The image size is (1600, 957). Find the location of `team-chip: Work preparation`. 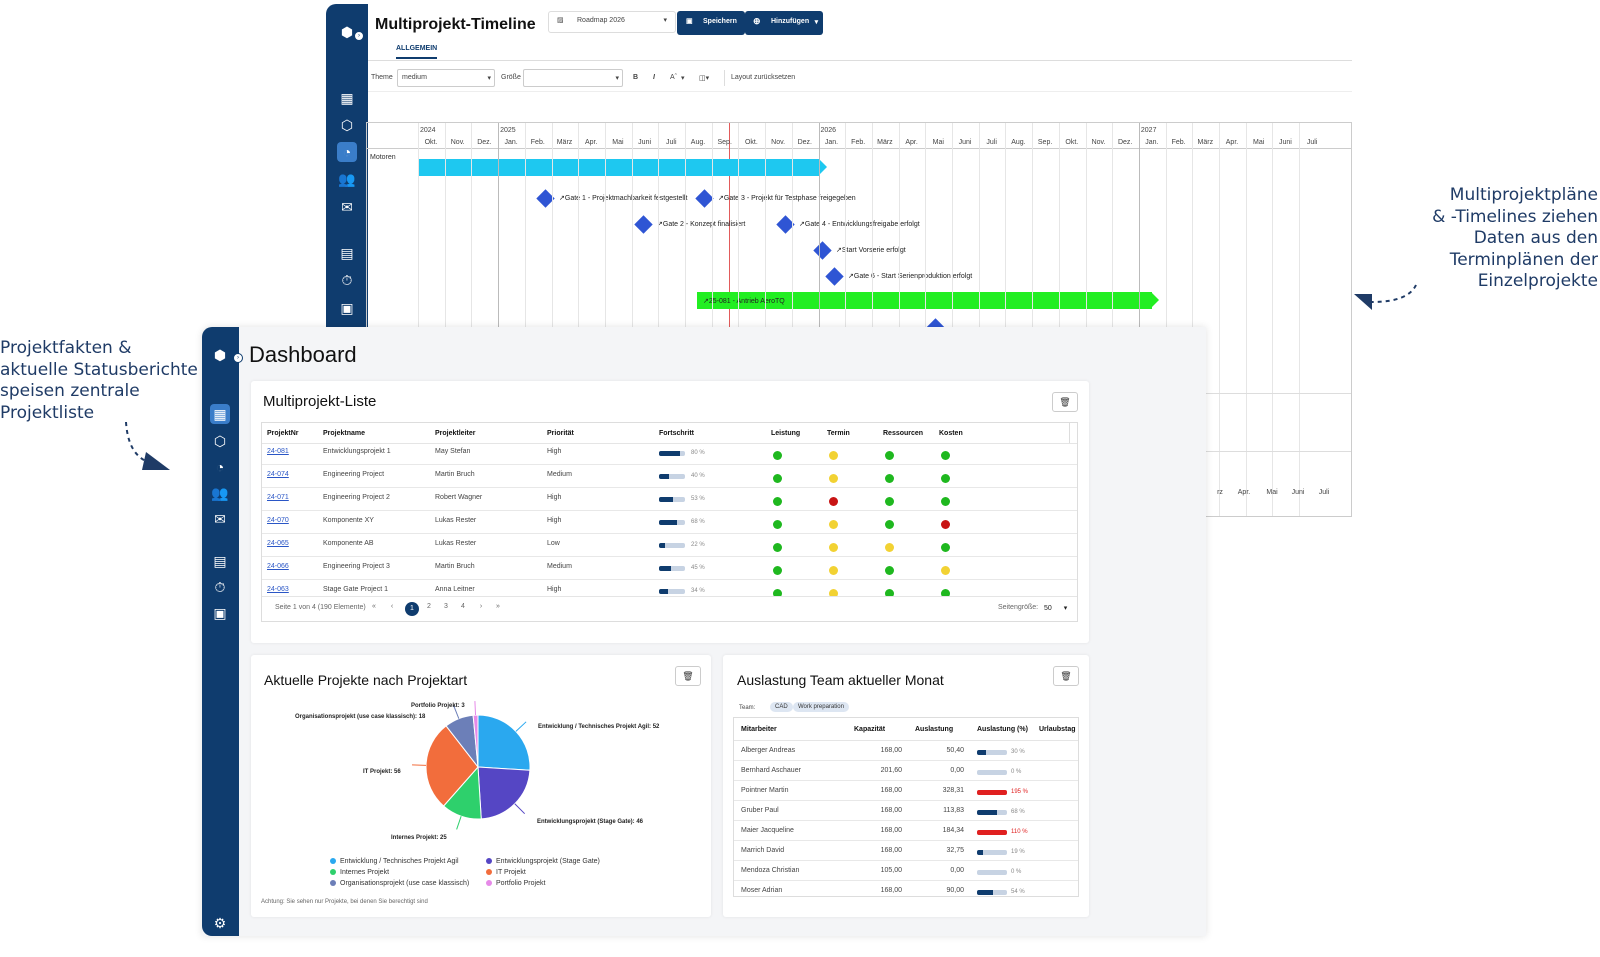

team-chip: Work preparation is located at coordinates (821, 707).